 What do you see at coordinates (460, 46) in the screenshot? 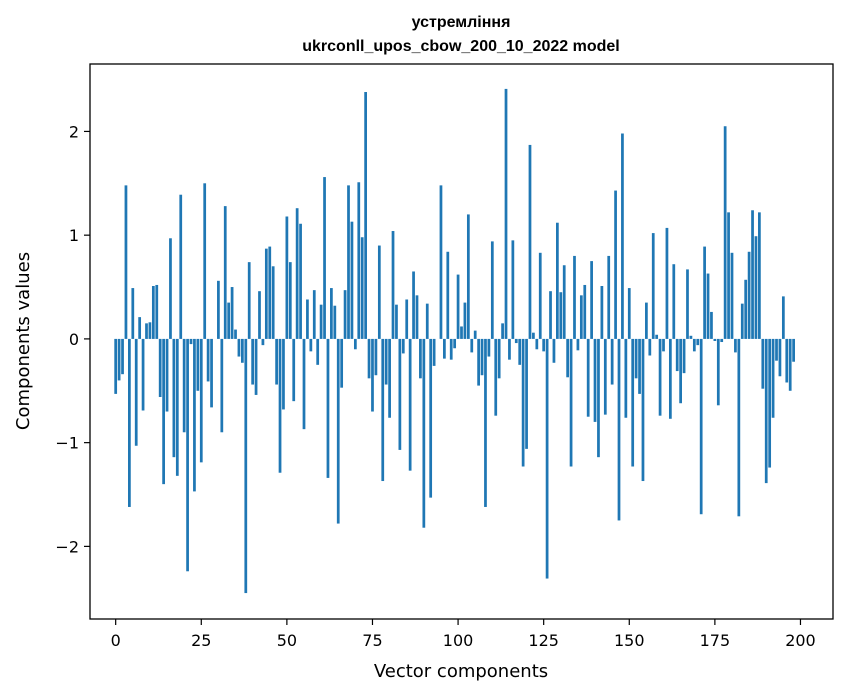
I see `chart-subtitle: ukrconll_upos_cbow_200_10_2022 model` at bounding box center [460, 46].